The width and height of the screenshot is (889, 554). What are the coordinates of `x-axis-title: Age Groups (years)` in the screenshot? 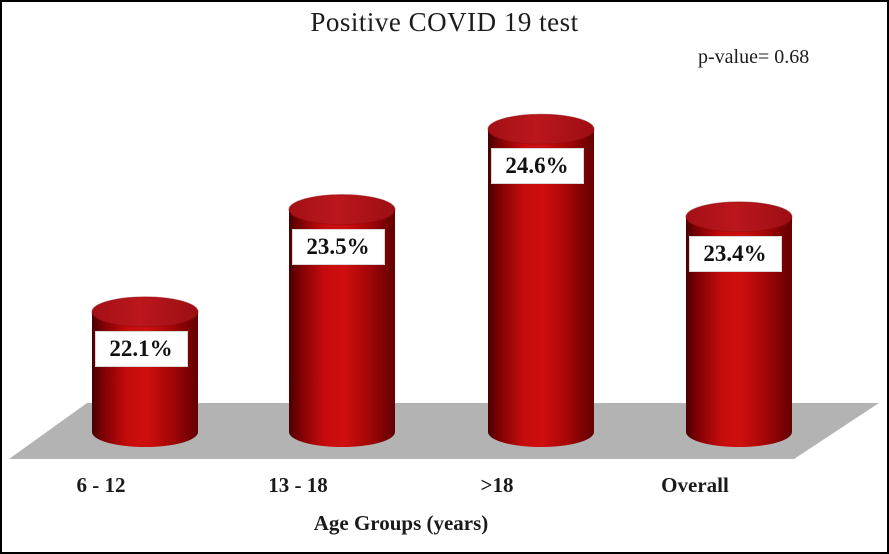 It's located at (401, 523).